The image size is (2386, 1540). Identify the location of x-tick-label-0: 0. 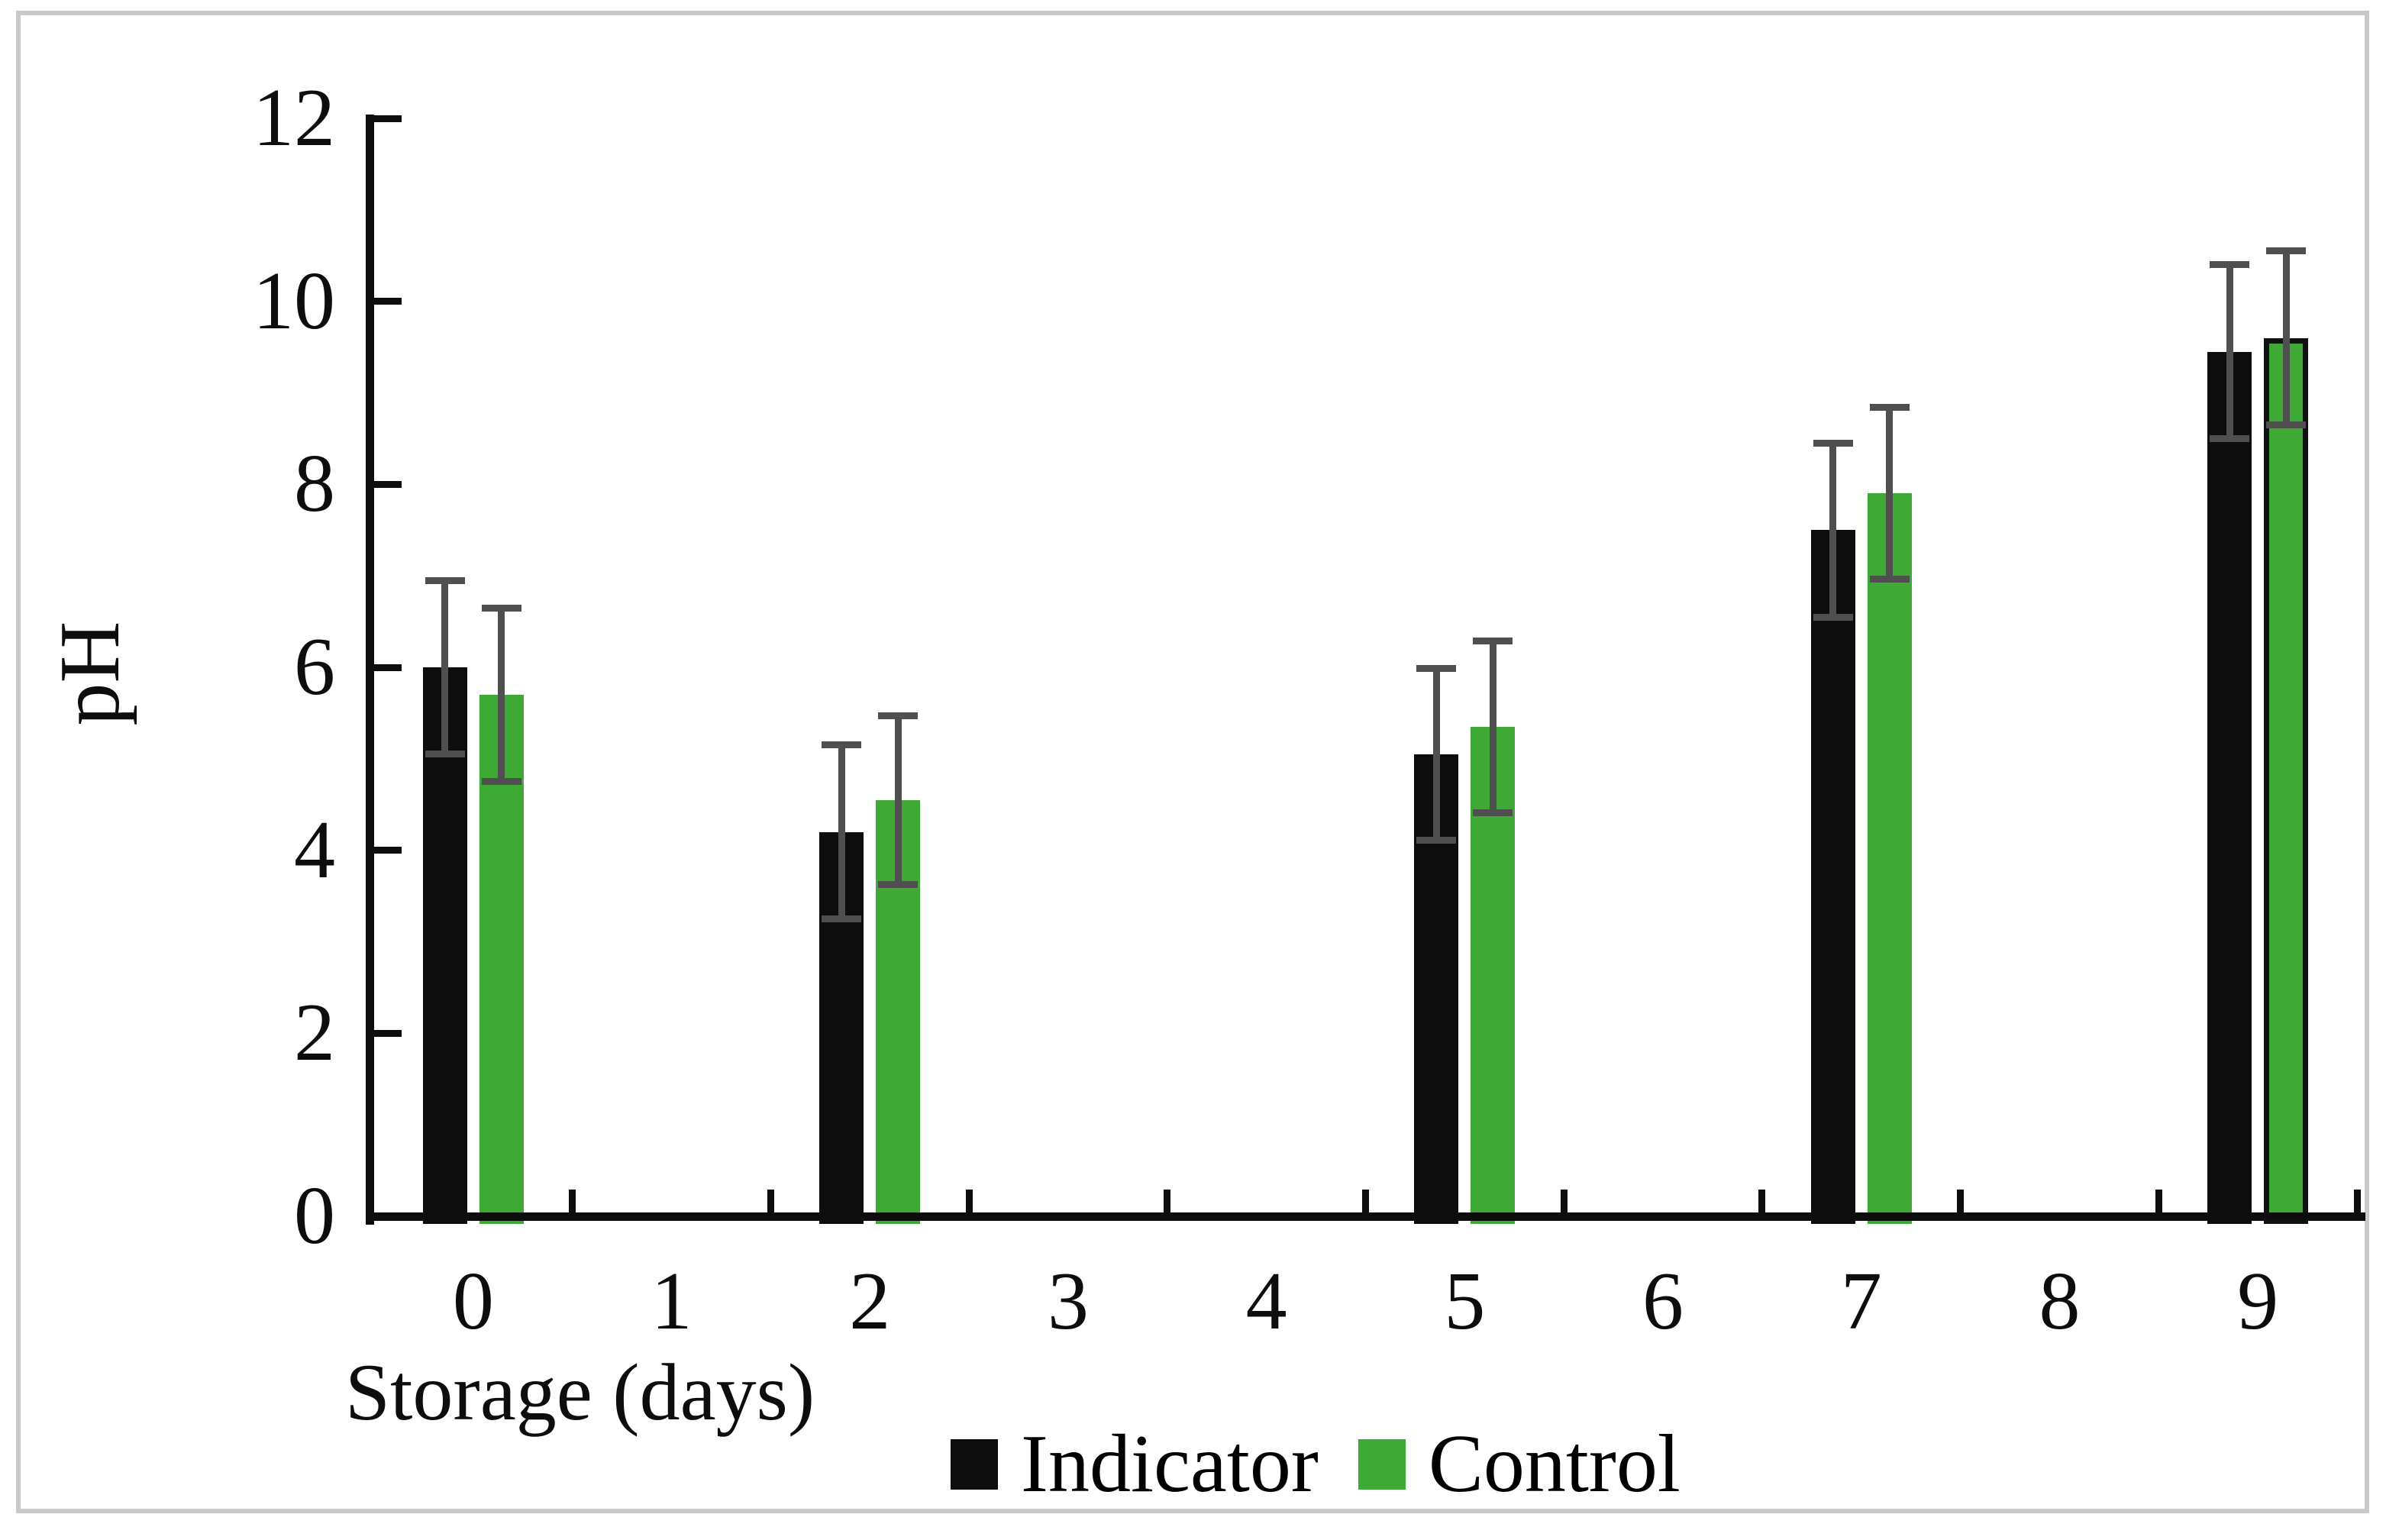
(473, 1301).